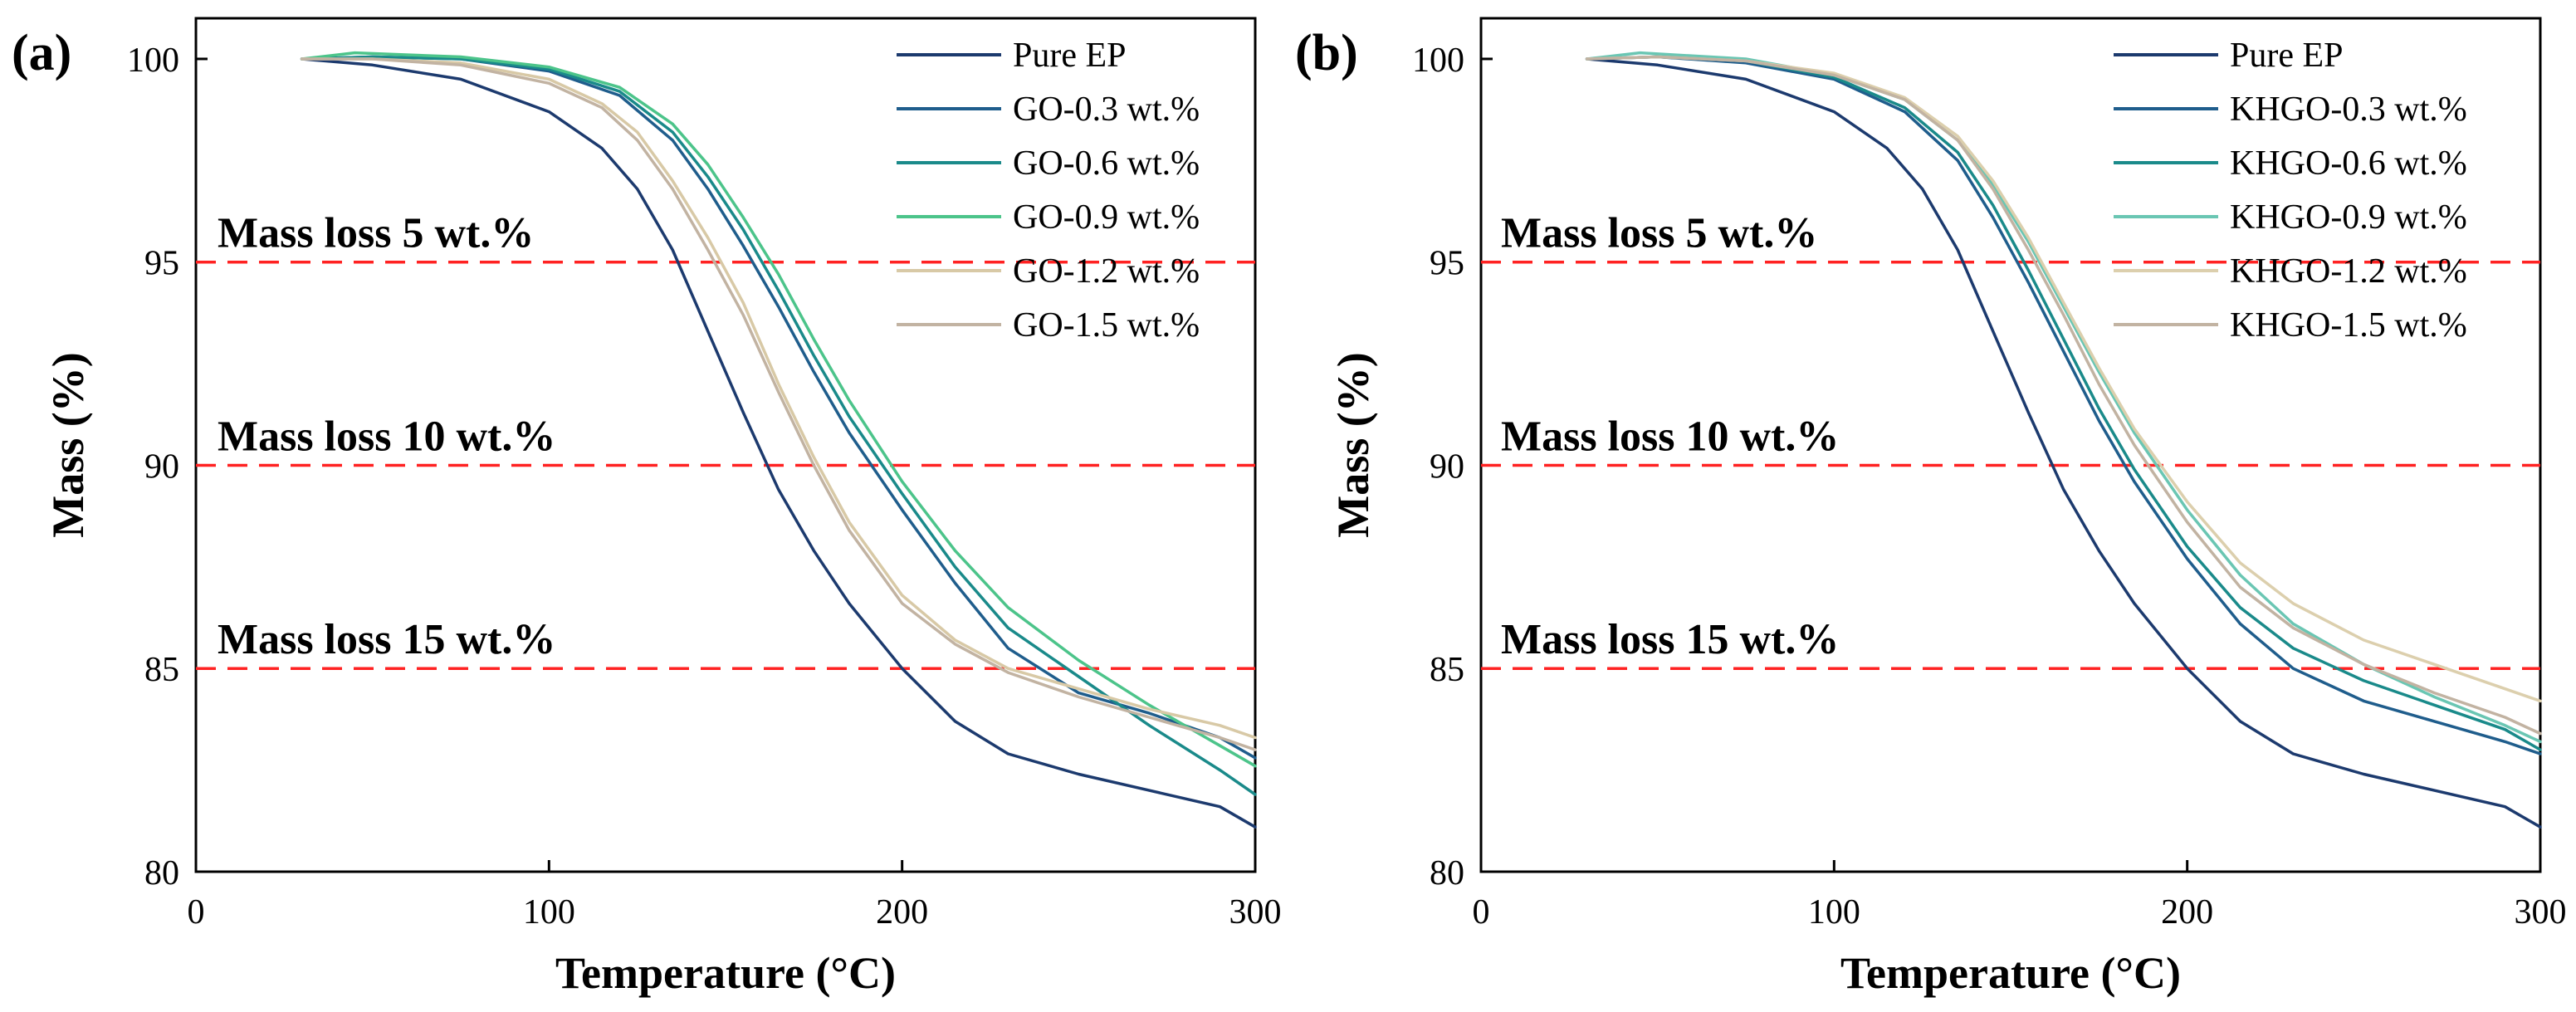  Describe the element at coordinates (1106, 218) in the screenshot. I see `legend-label: GO-0.9 wt.%` at that location.